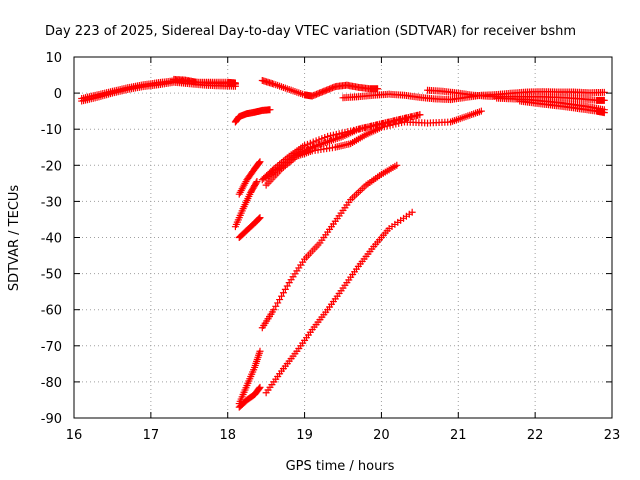  What do you see at coordinates (252, 116) in the screenshot?
I see `series-arc-short-left` at bounding box center [252, 116].